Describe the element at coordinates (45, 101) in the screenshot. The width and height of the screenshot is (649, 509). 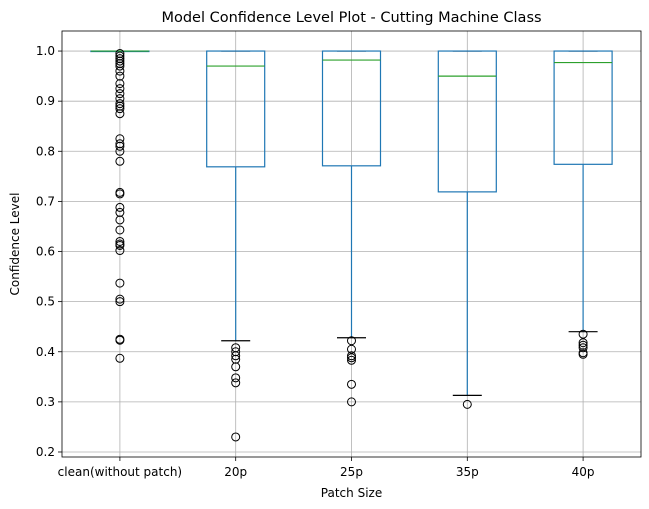
I see `y-tick-label: 0.9` at that location.